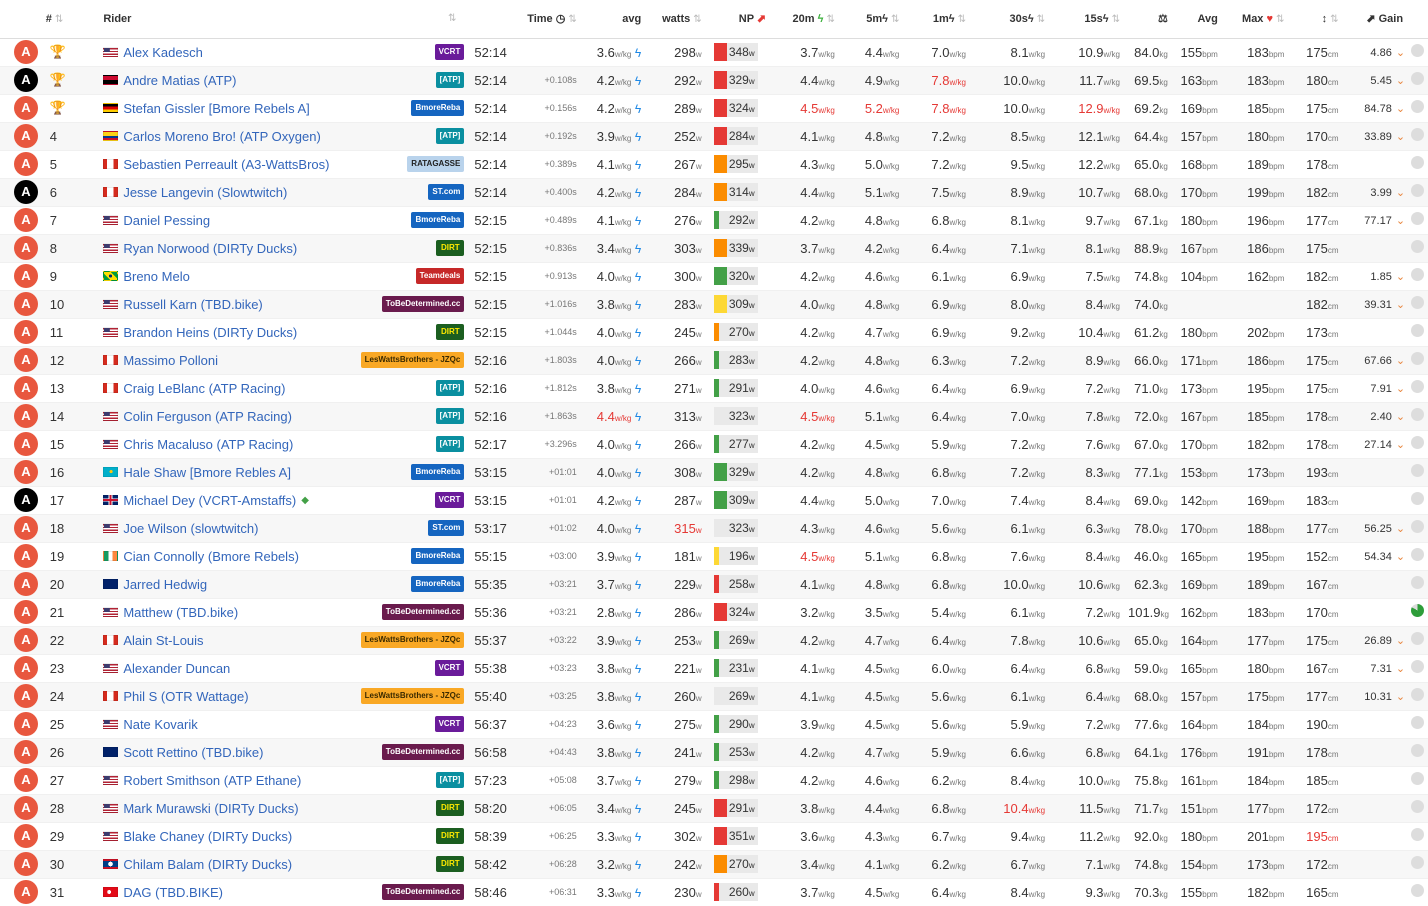 The height and width of the screenshot is (906, 1428). Describe the element at coordinates (450, 808) in the screenshot. I see `team-badge: DIRT` at that location.